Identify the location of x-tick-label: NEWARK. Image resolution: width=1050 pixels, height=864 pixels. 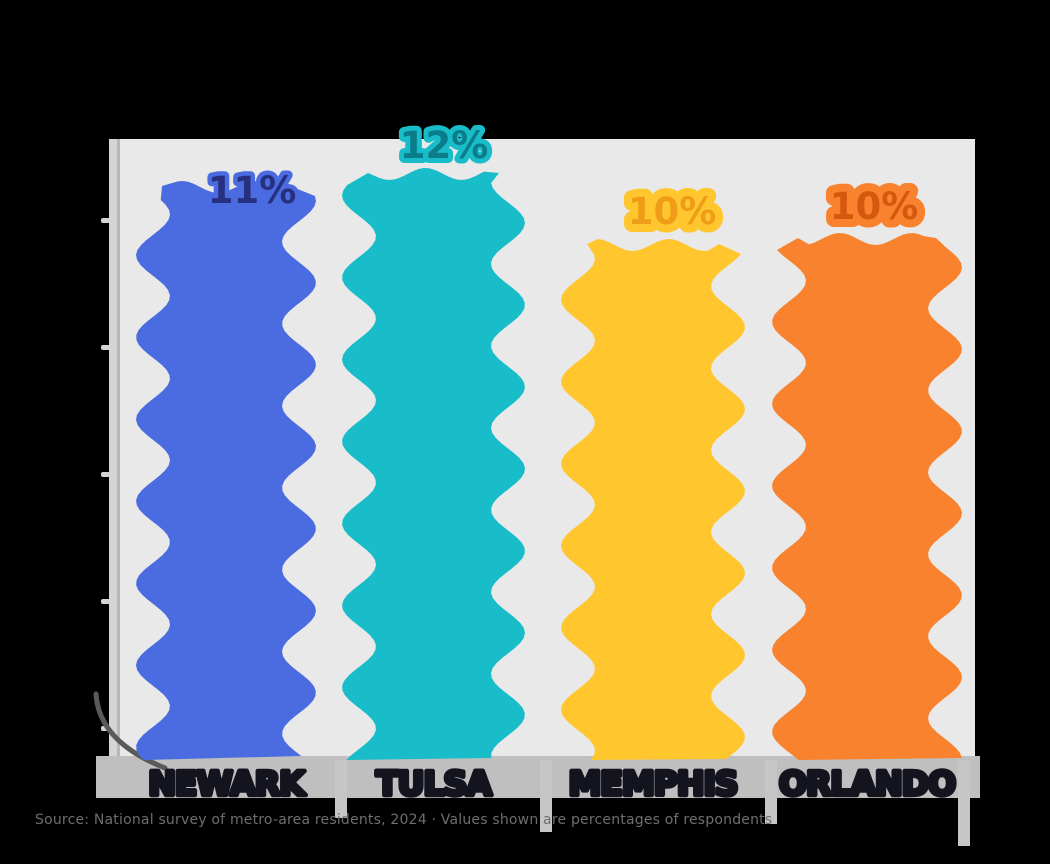
(227, 783).